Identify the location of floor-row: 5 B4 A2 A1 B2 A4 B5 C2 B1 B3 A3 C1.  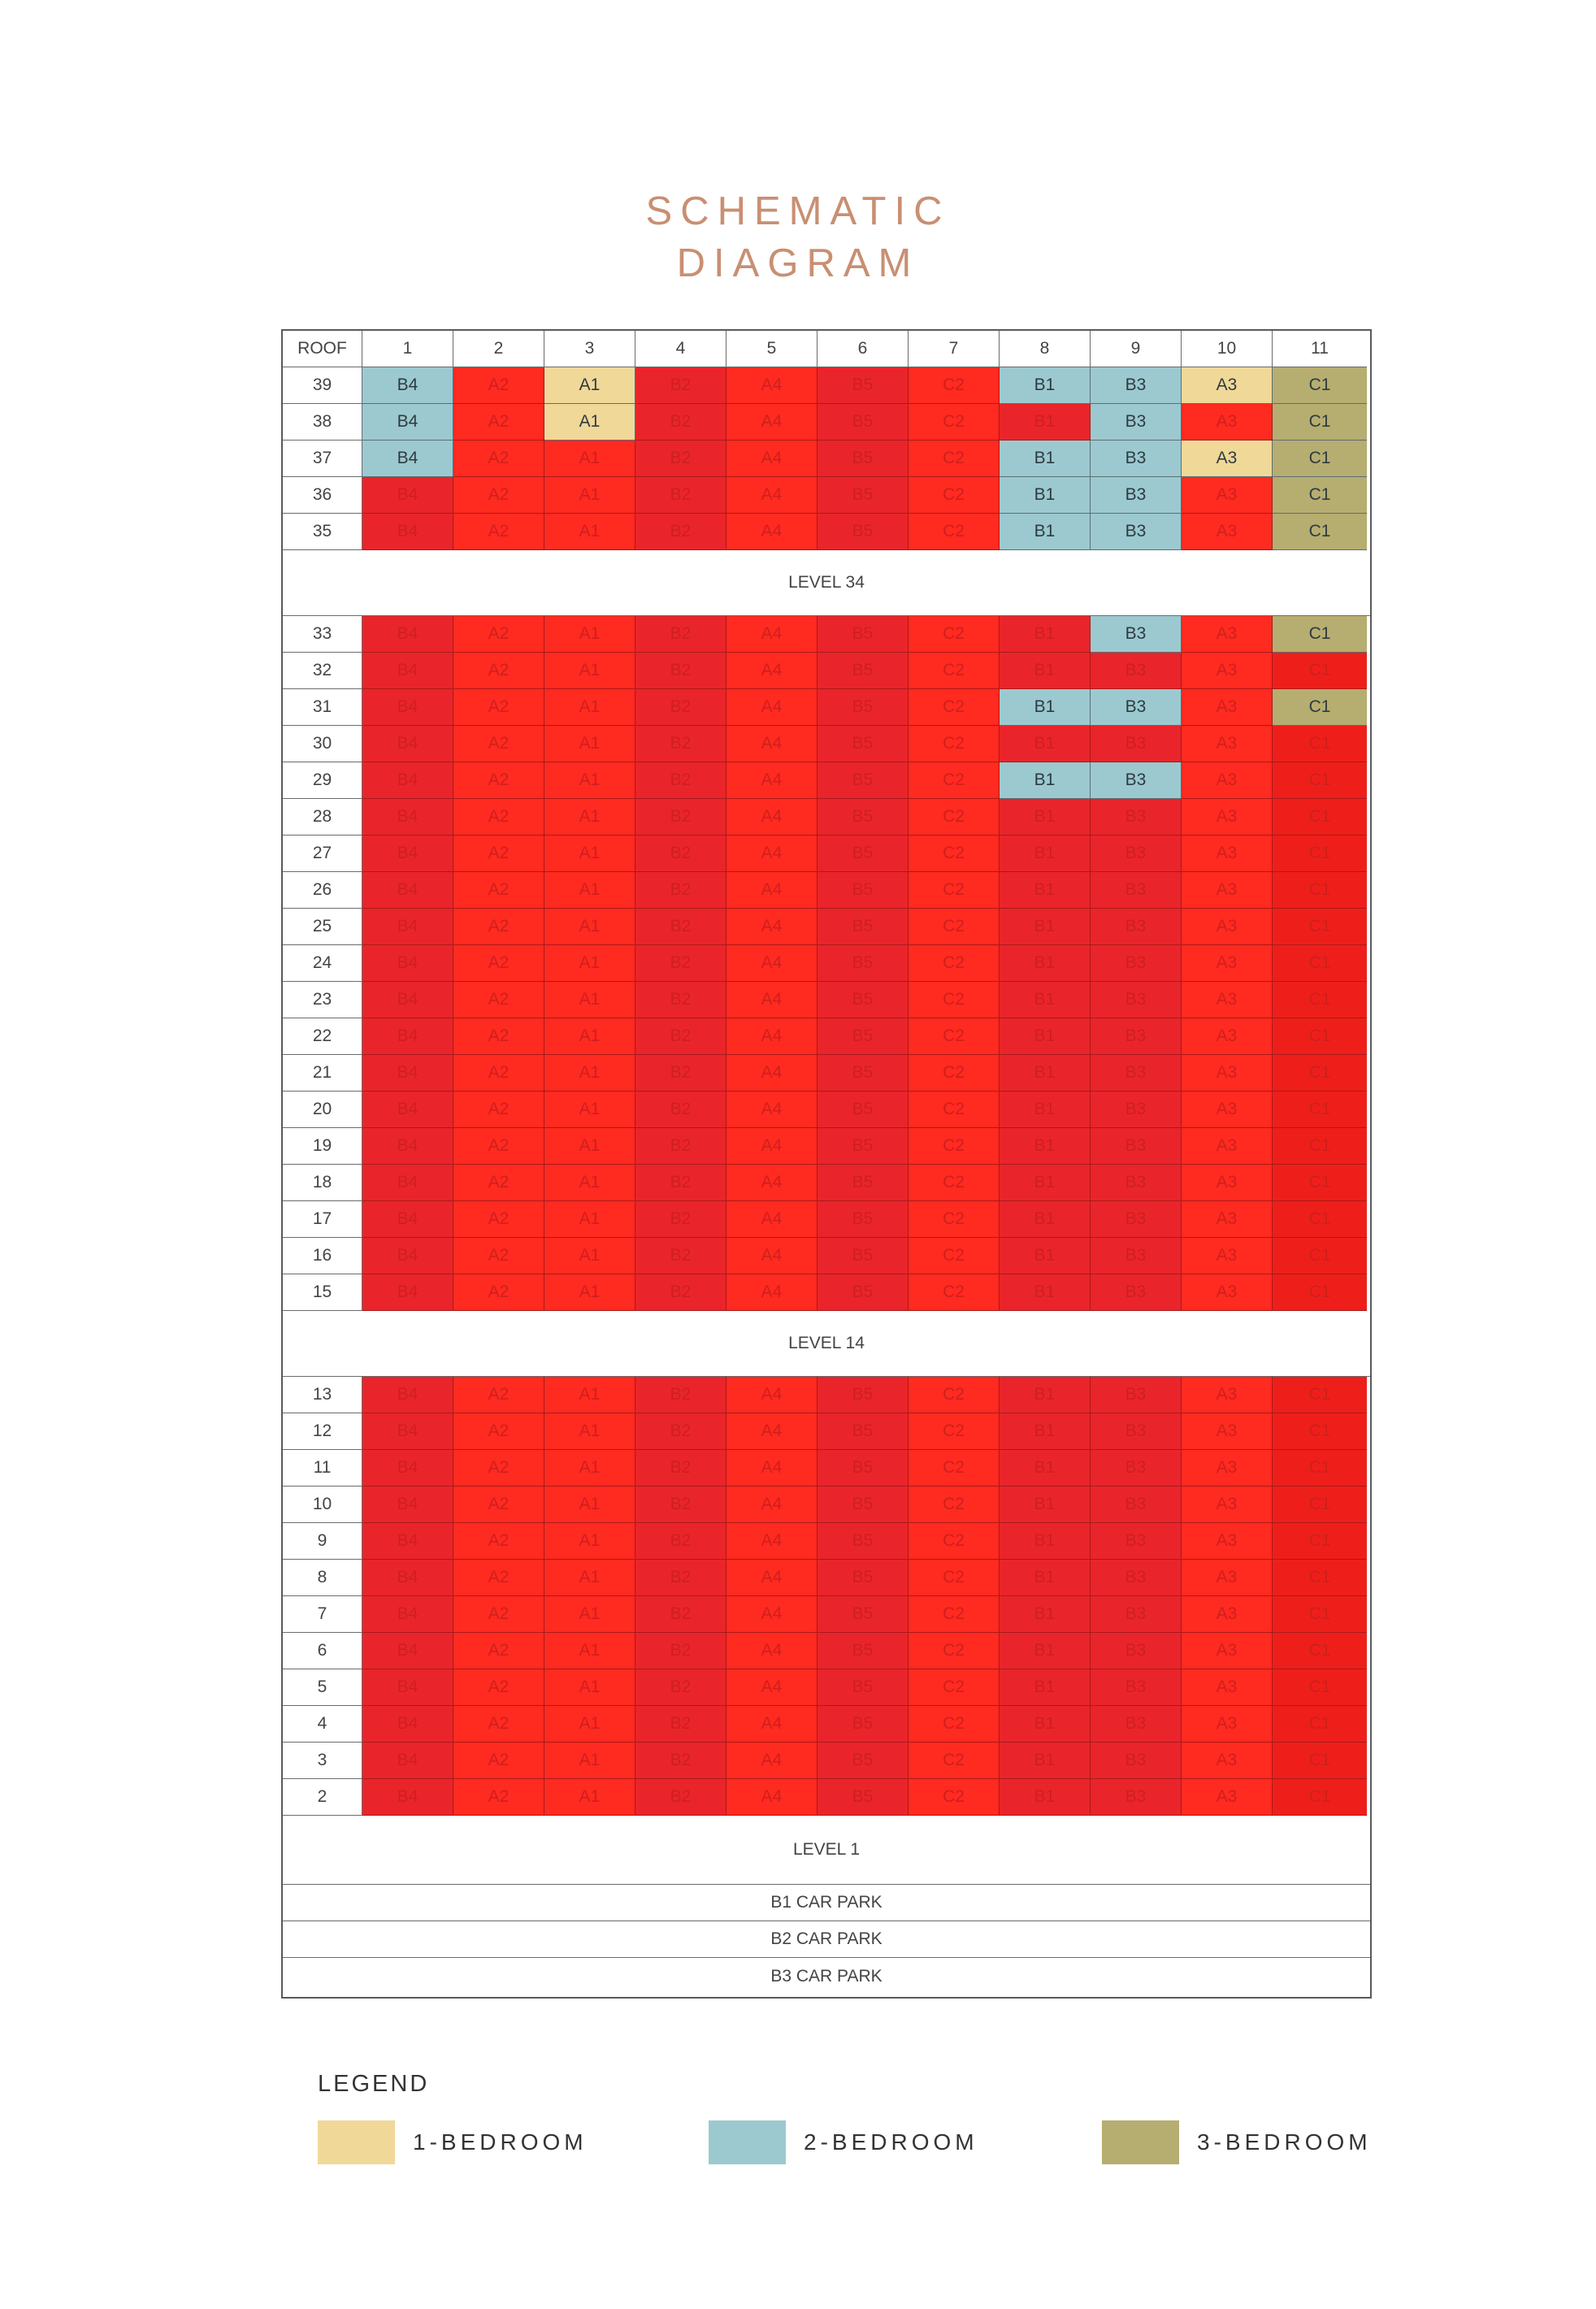
(826, 1687).